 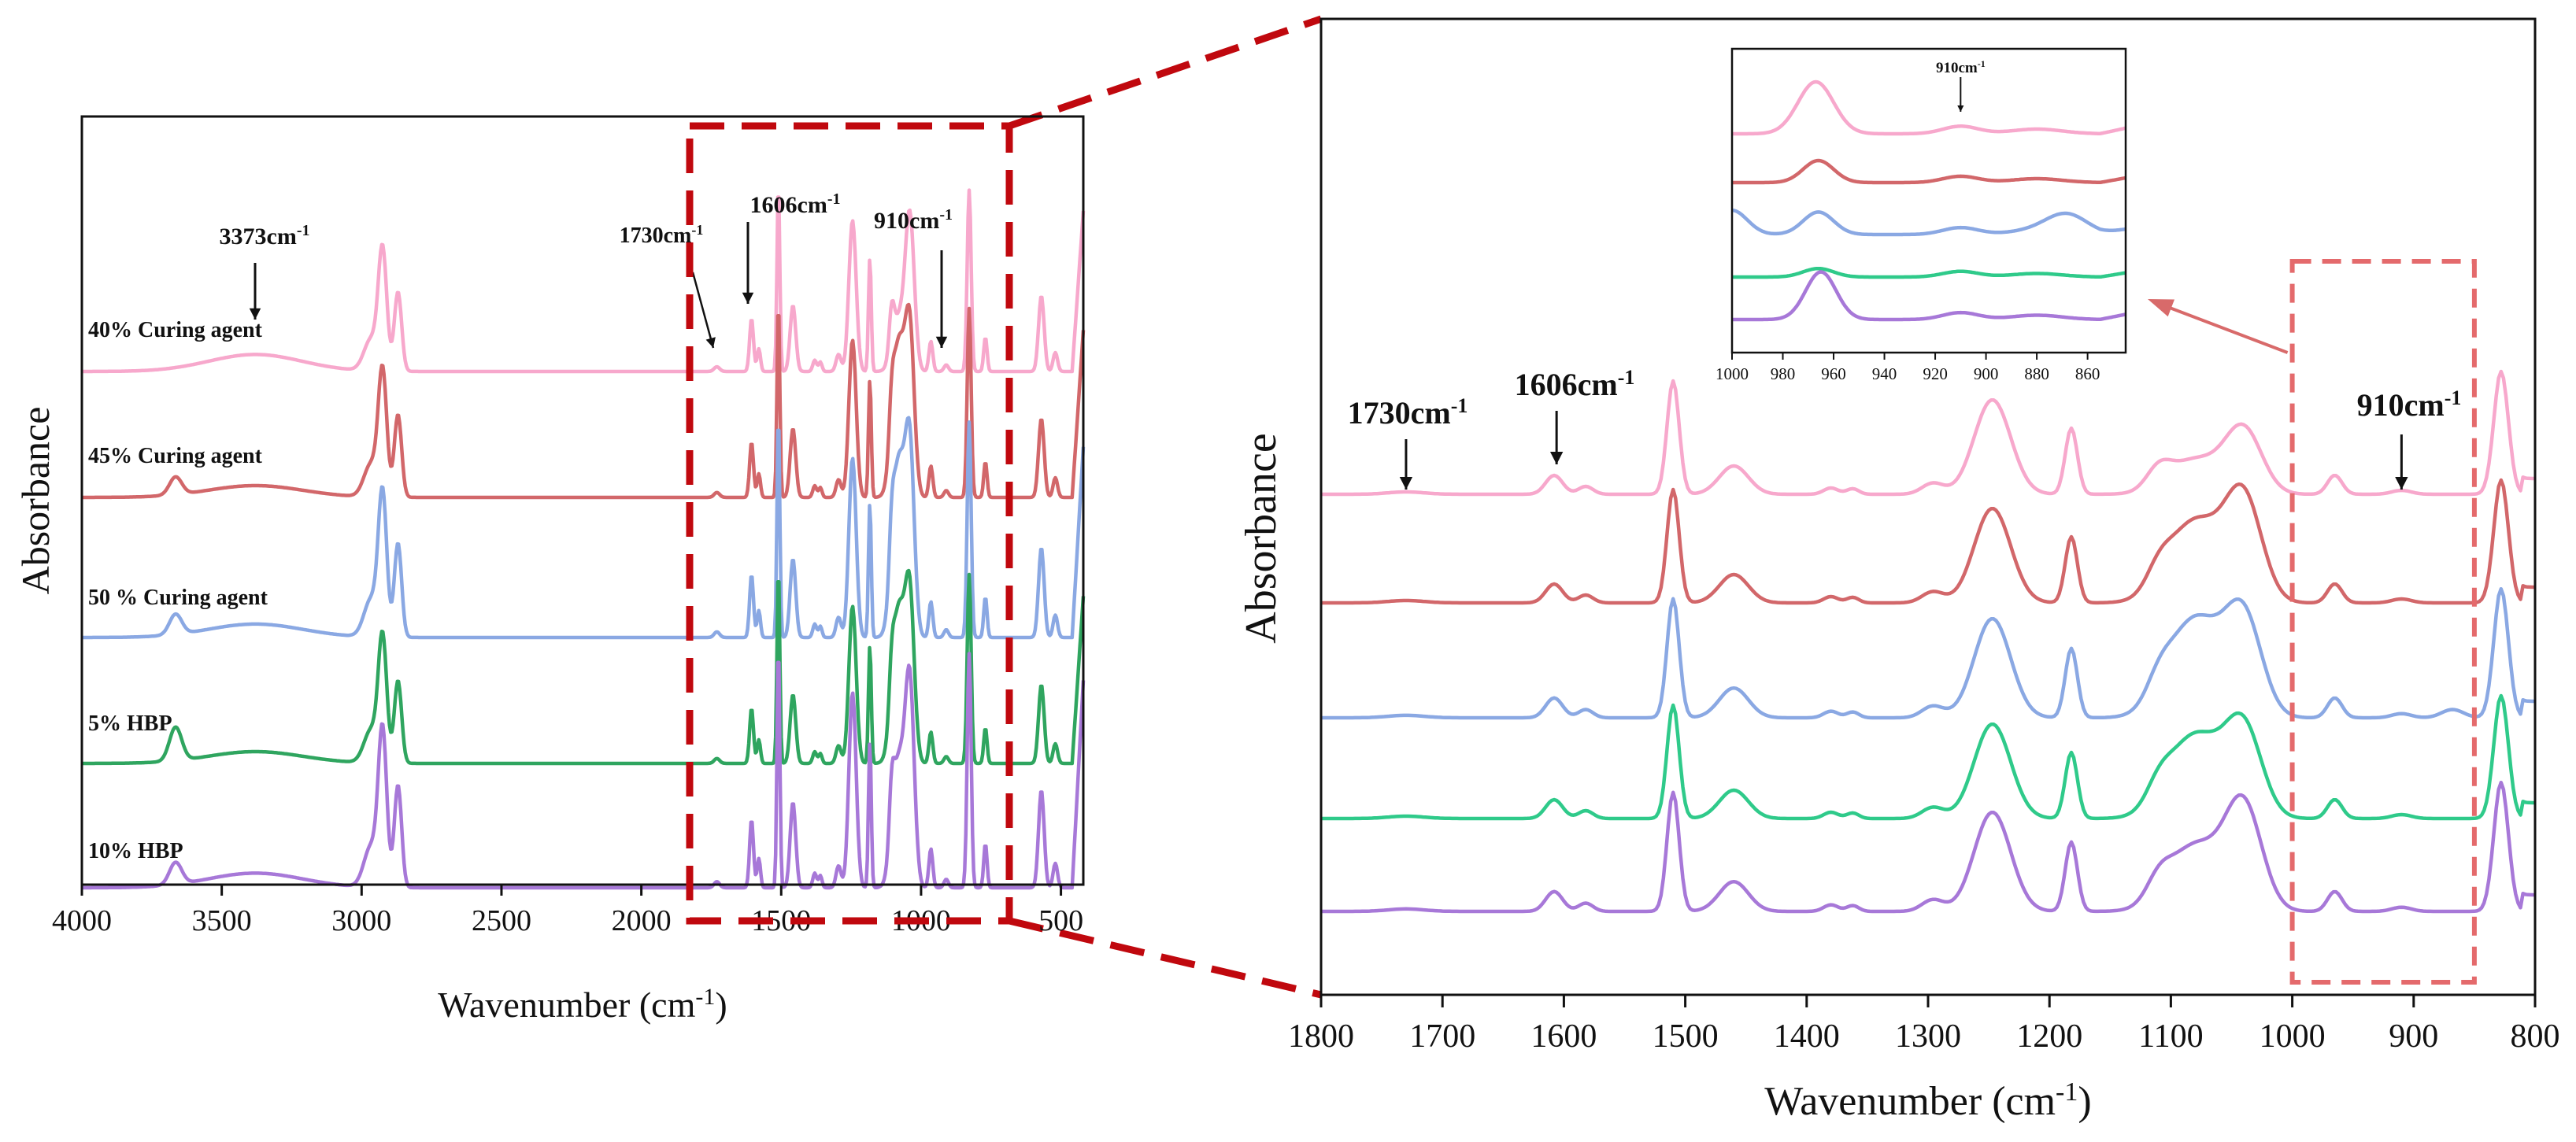 I want to click on inset-pointer-head, so click(x=2161, y=308).